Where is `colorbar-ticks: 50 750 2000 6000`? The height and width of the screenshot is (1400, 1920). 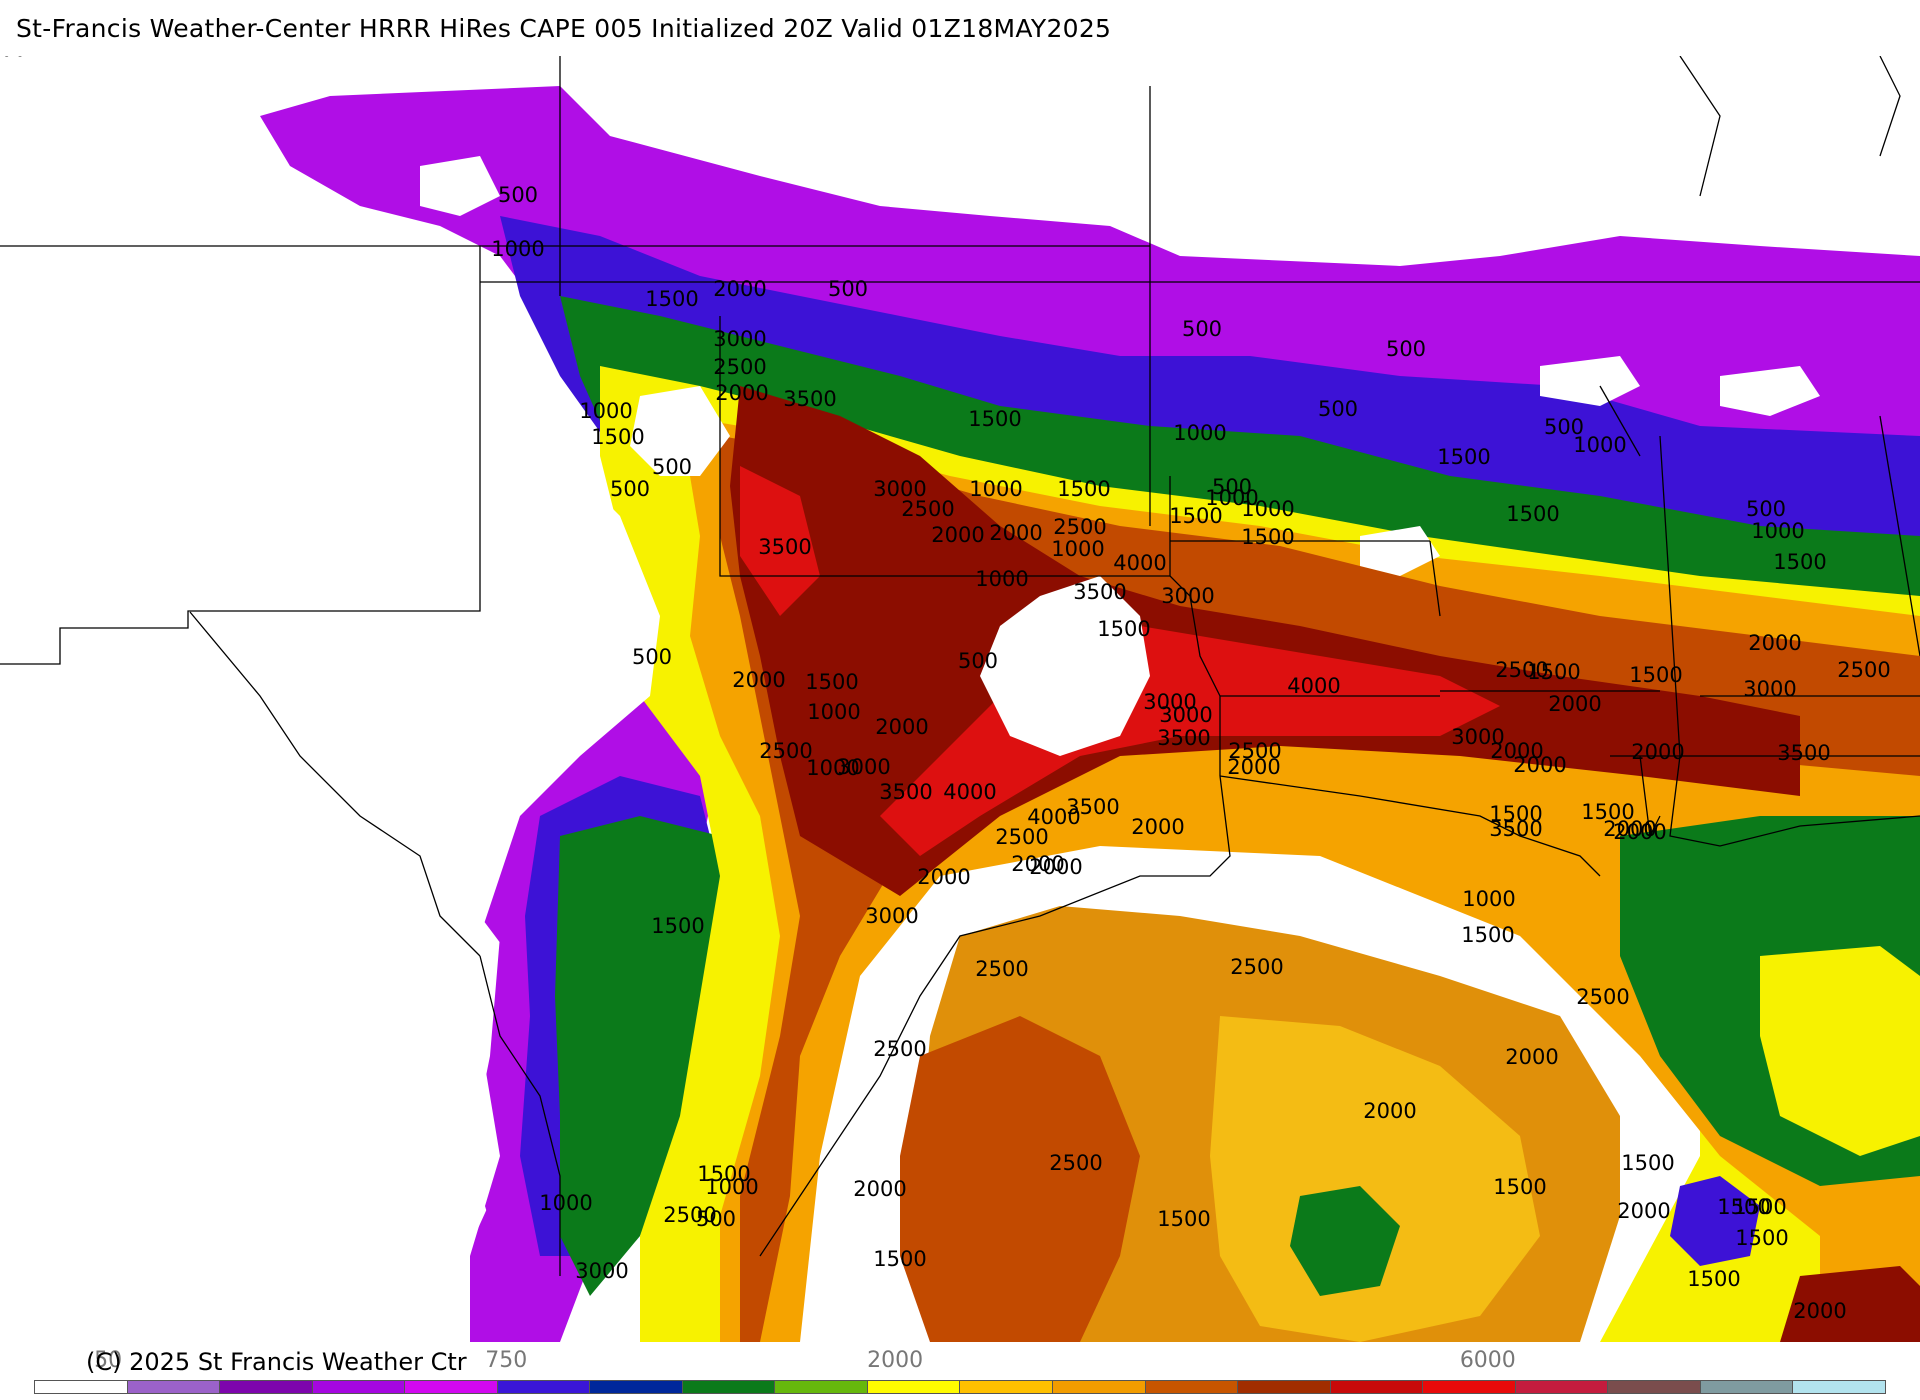 colorbar-ticks: 50 750 2000 6000 is located at coordinates (960, 1362).